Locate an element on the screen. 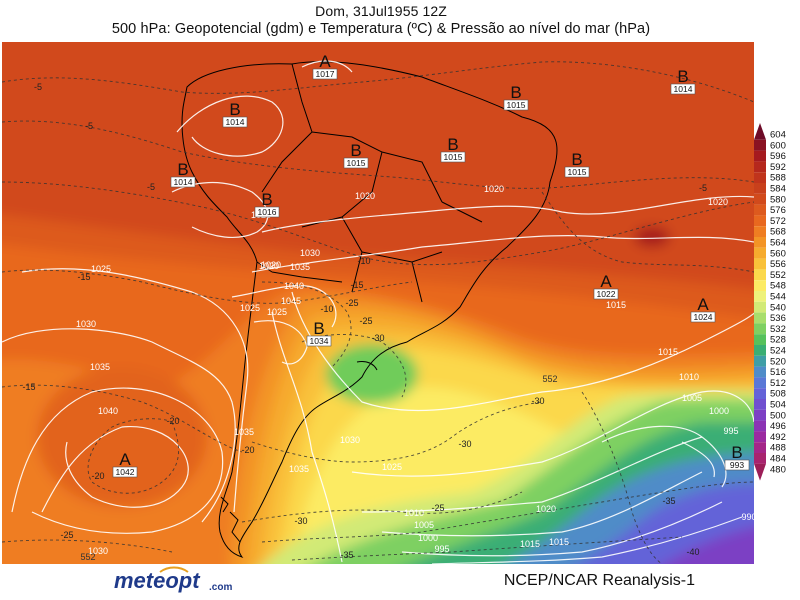  legend-label: 580 is located at coordinates (778, 199).